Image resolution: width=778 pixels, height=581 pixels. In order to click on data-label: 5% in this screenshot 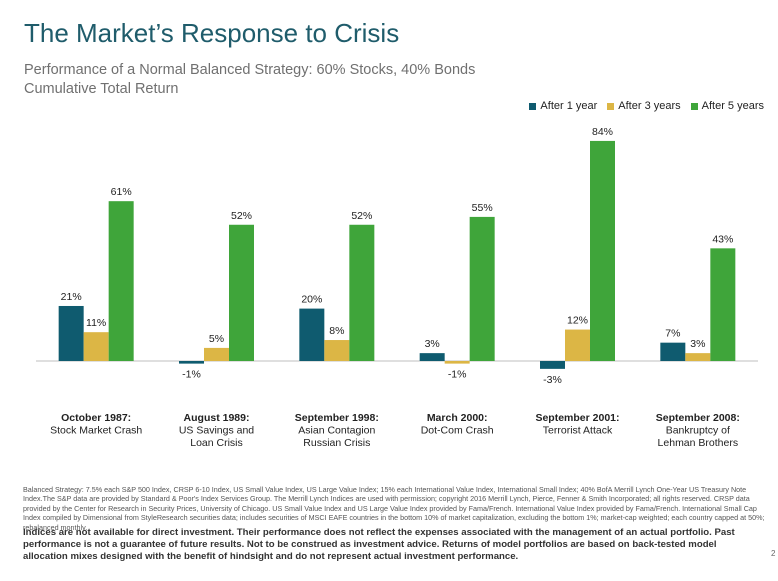, I will do `click(216, 339)`.